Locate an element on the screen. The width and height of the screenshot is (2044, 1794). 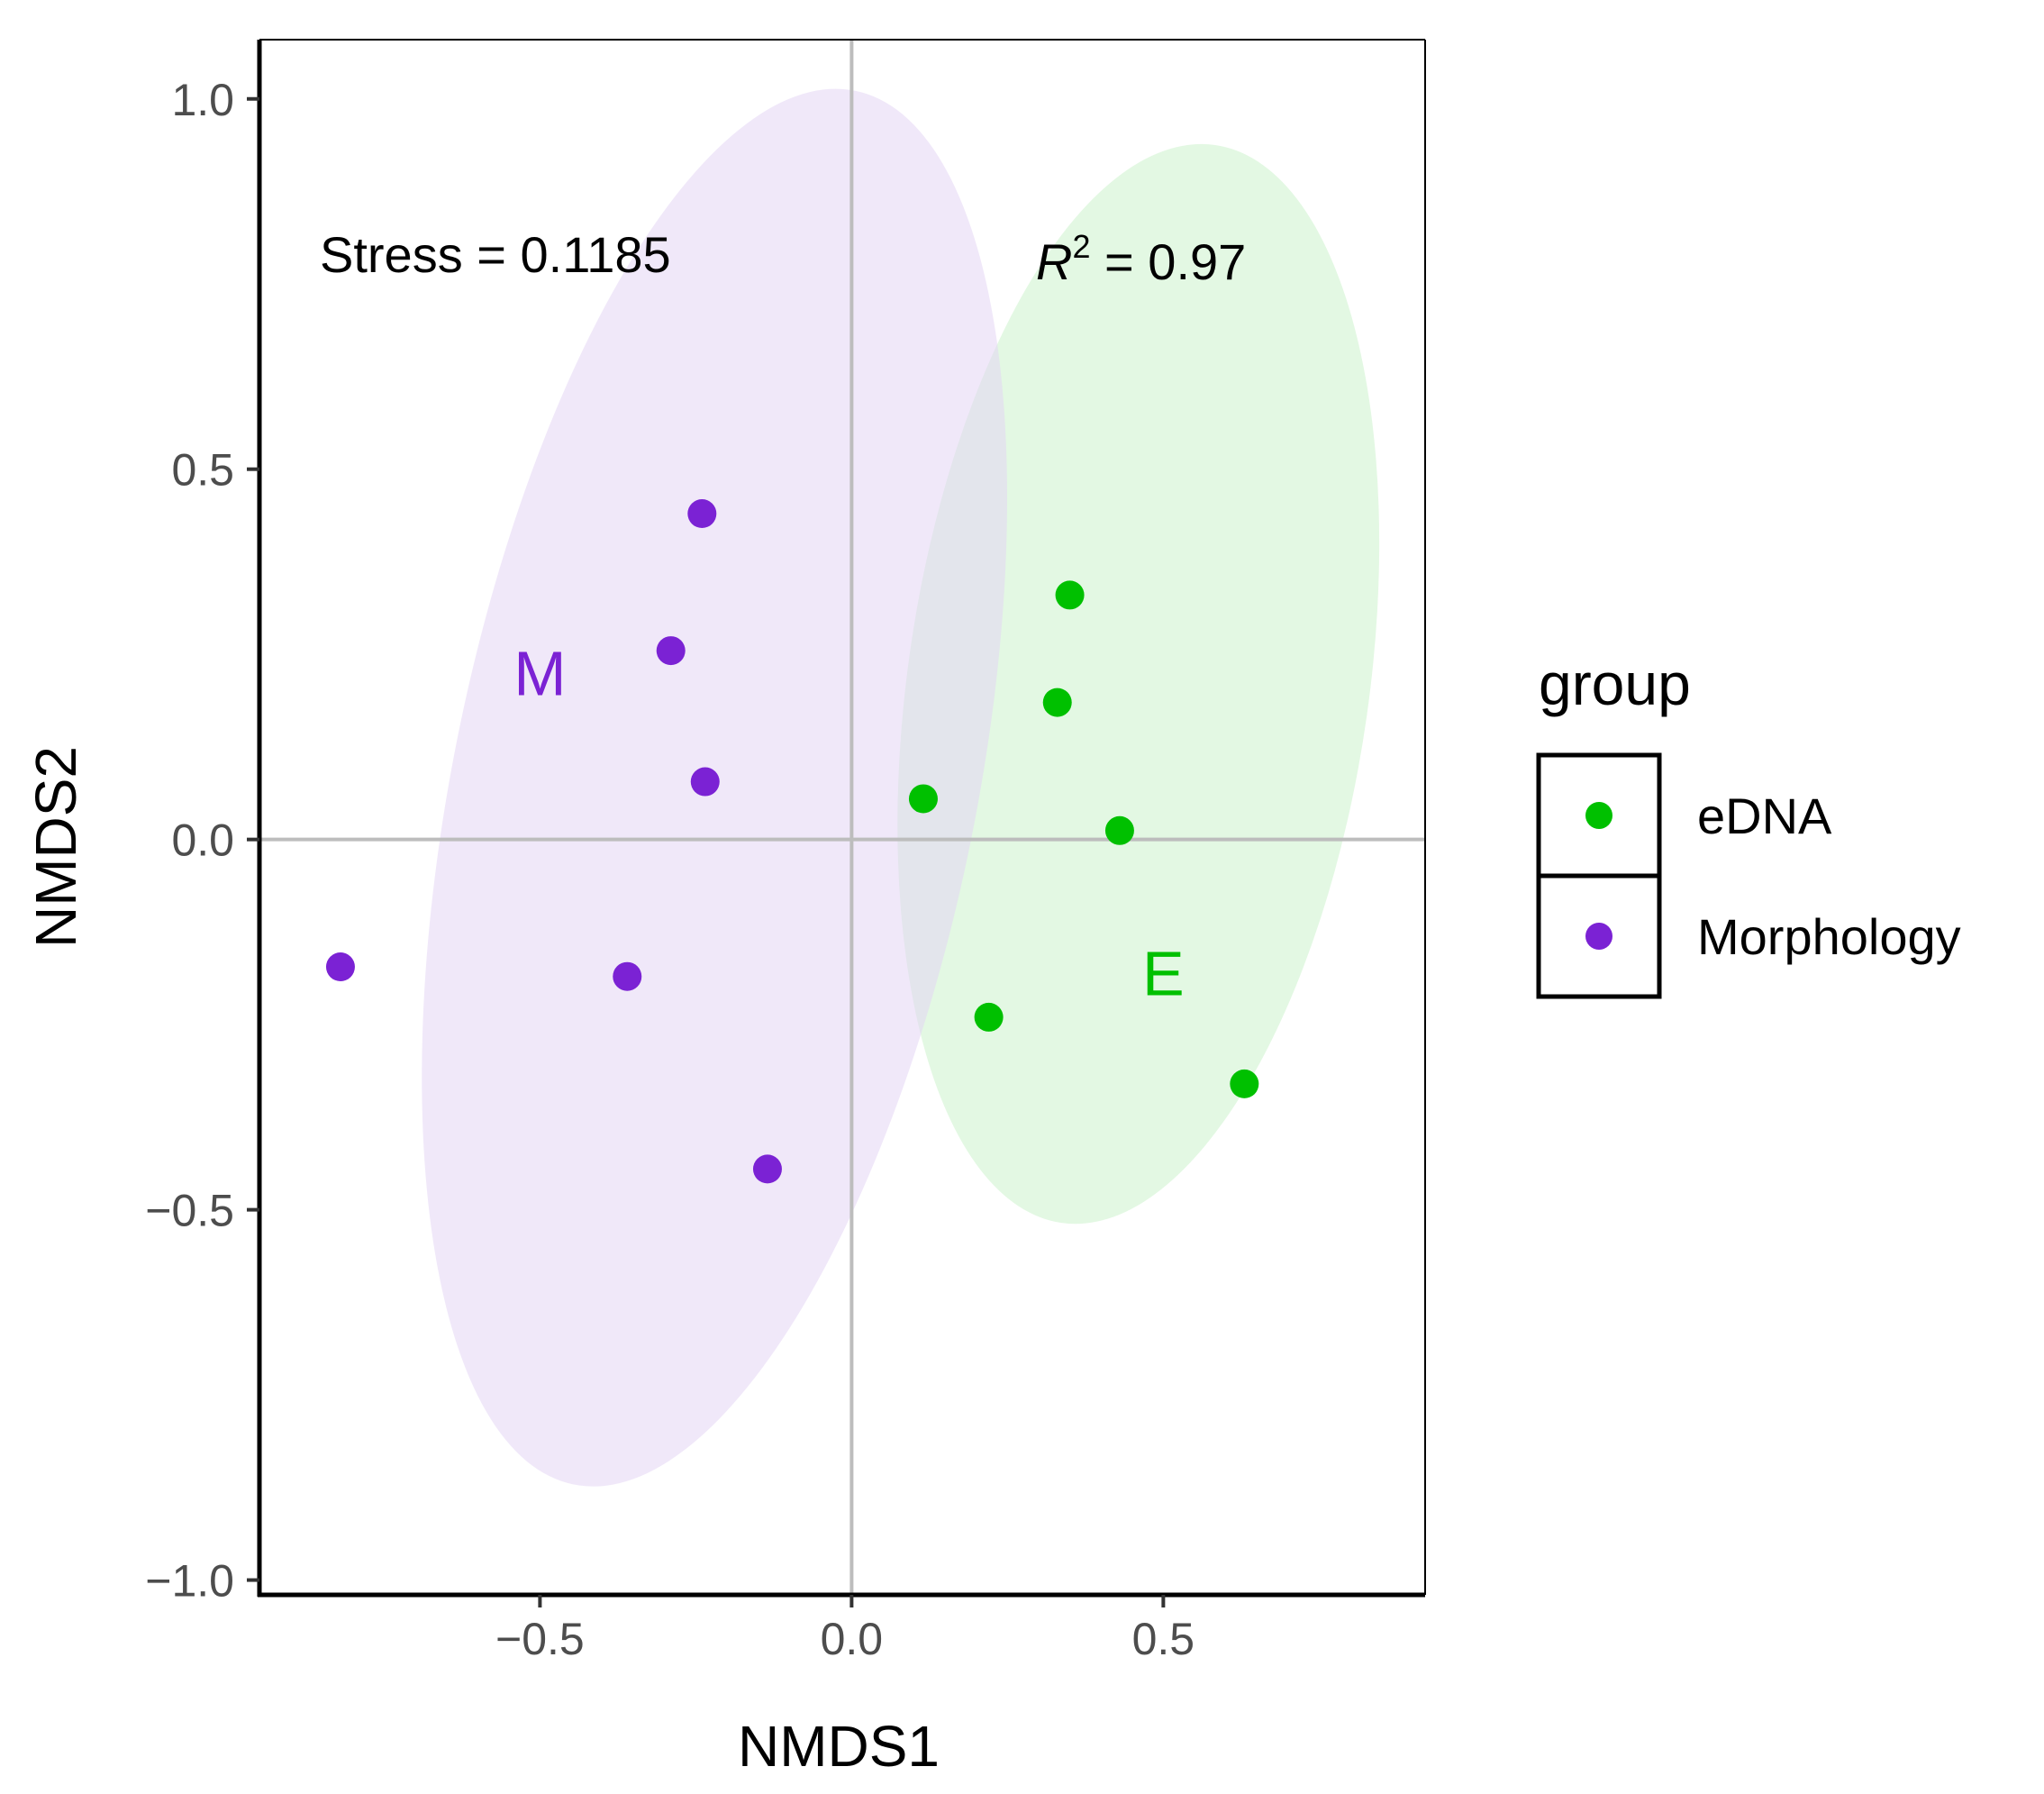
r-squared-annotation: R2 = 0.97 is located at coordinates (1141, 259).